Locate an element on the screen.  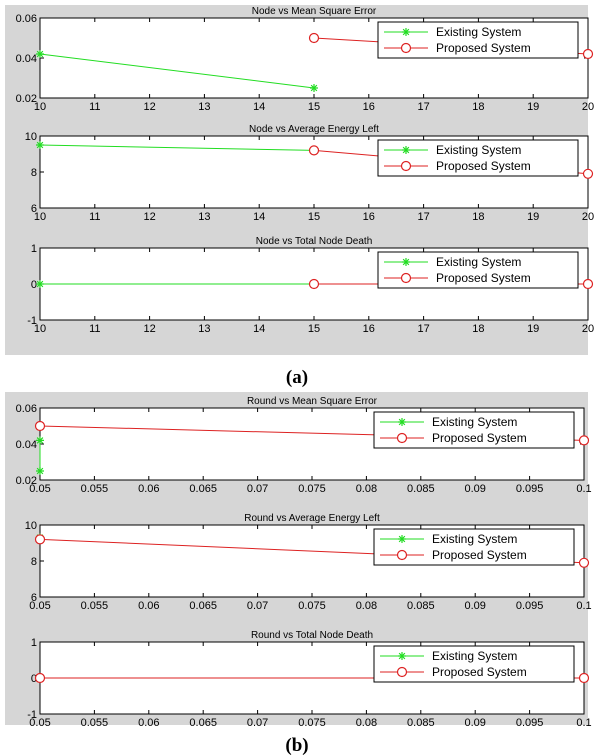
x-tick-label: 0.085 is located at coordinates (421, 606).